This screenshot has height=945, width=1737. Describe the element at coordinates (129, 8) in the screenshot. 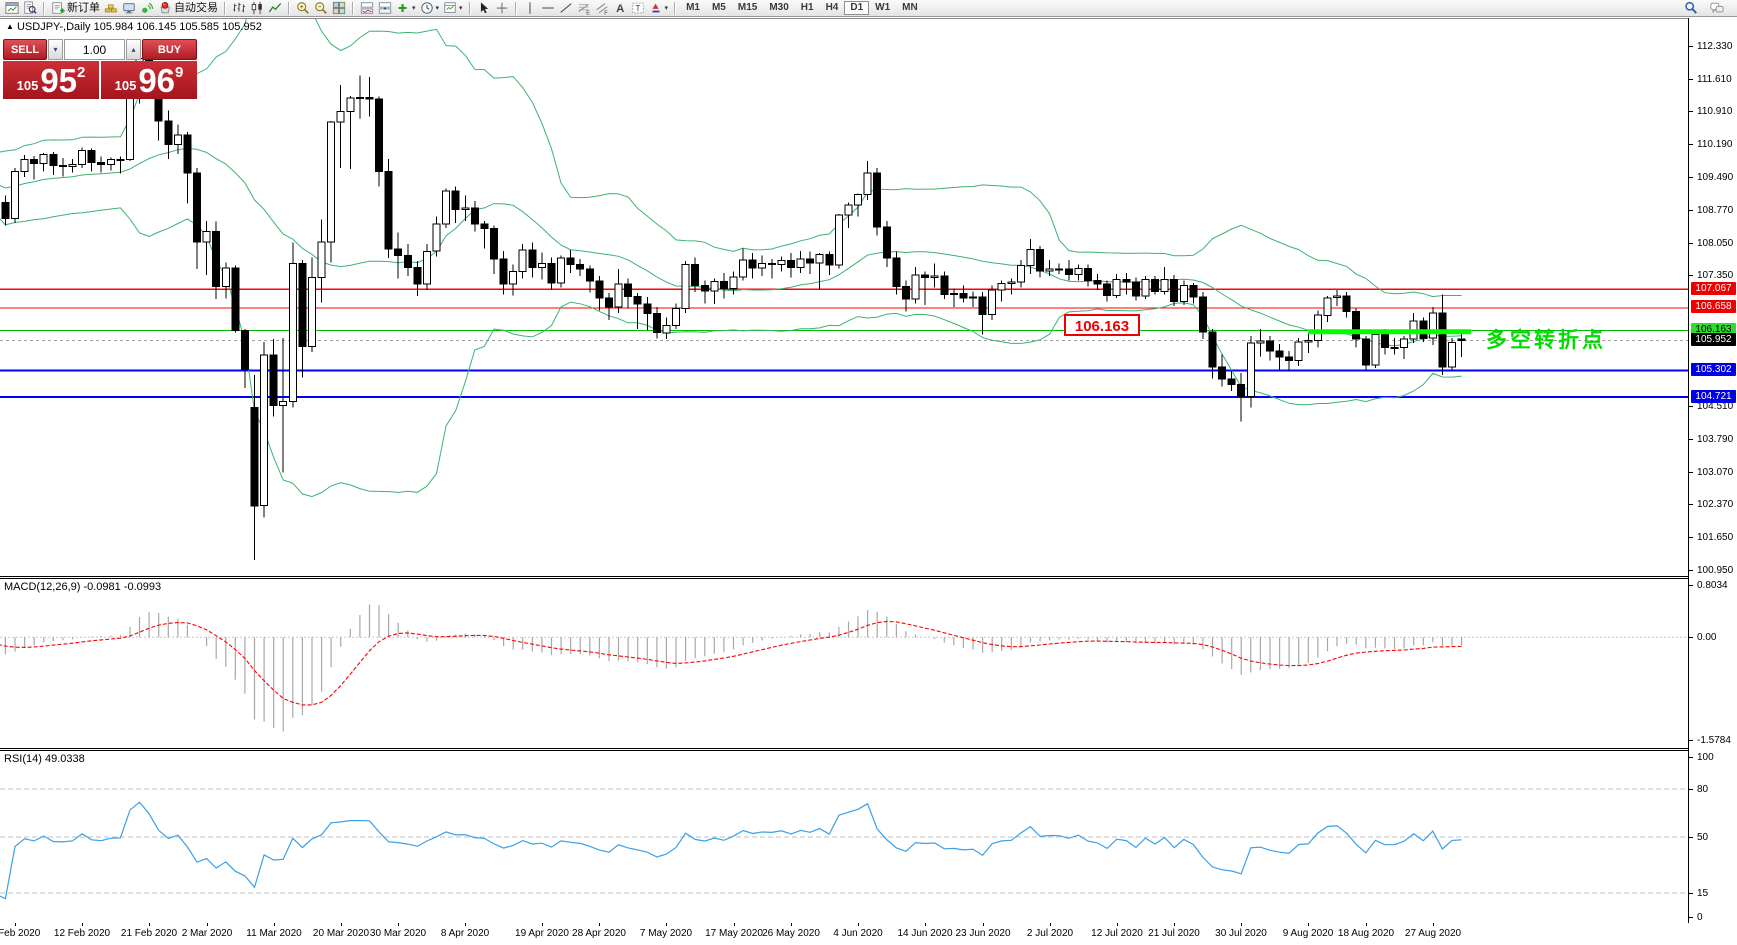

I see `terminal-button` at that location.